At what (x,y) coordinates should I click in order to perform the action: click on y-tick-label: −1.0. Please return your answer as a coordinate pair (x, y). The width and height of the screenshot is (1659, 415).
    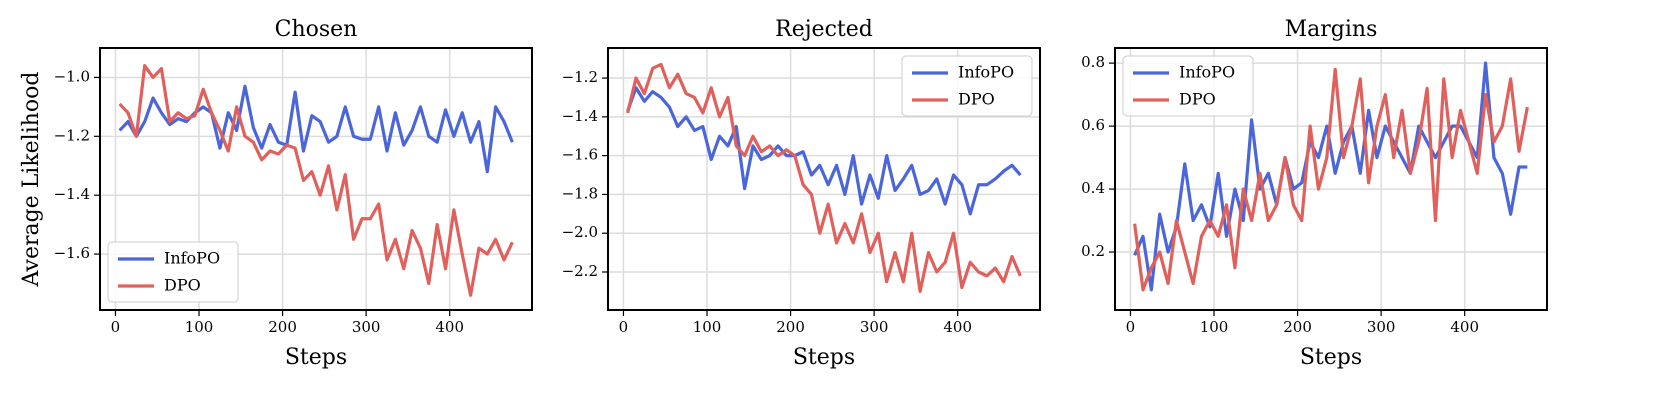
    Looking at the image, I should click on (72, 76).